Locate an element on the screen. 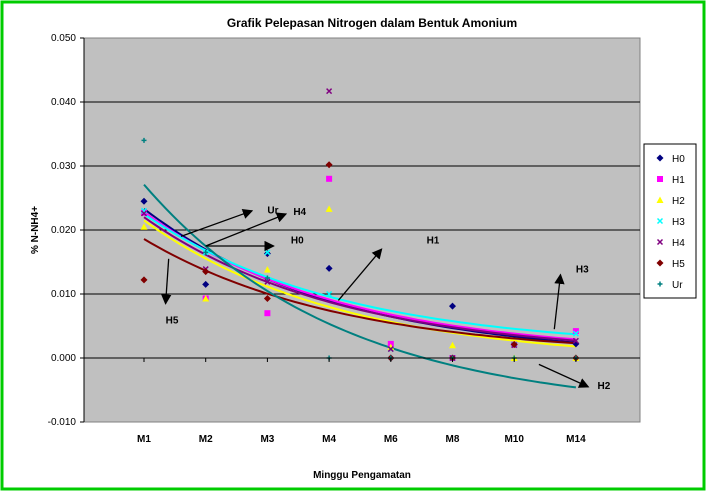 The image size is (706, 491). annotation-label: H2 is located at coordinates (603, 386).